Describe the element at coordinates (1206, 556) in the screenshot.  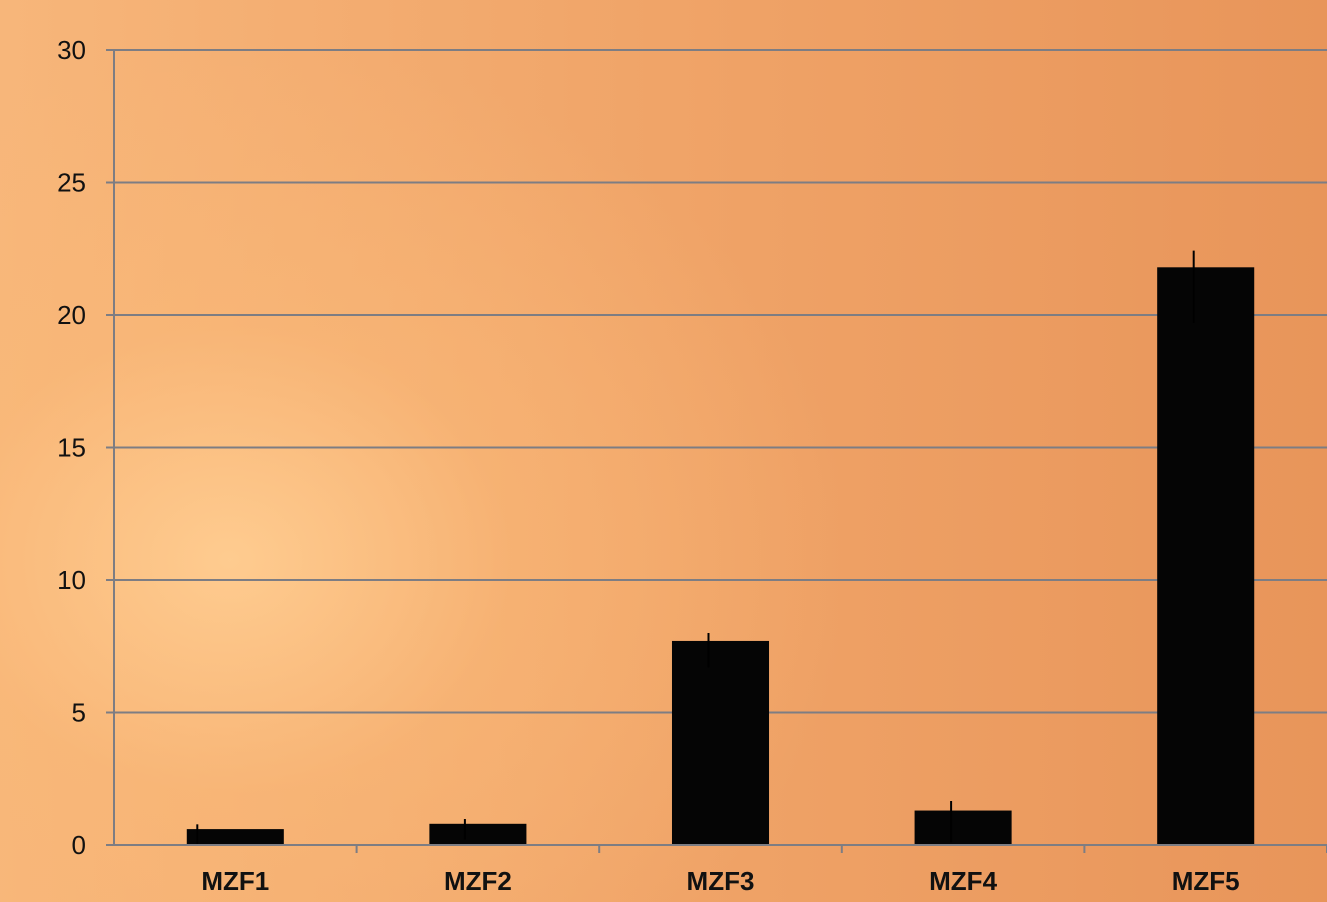
I see `bar-mzf5` at that location.